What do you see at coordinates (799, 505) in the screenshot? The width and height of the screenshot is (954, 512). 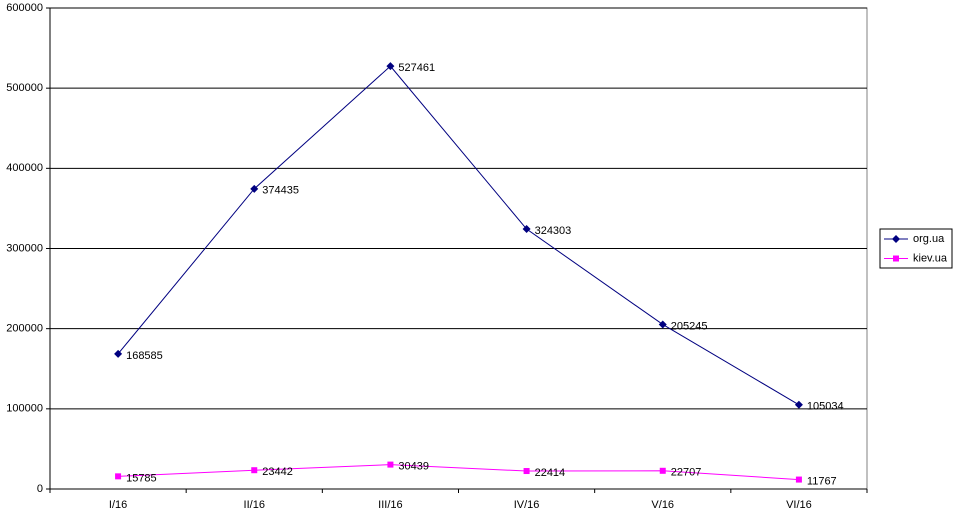 I see `x-tick-label: VI/16` at bounding box center [799, 505].